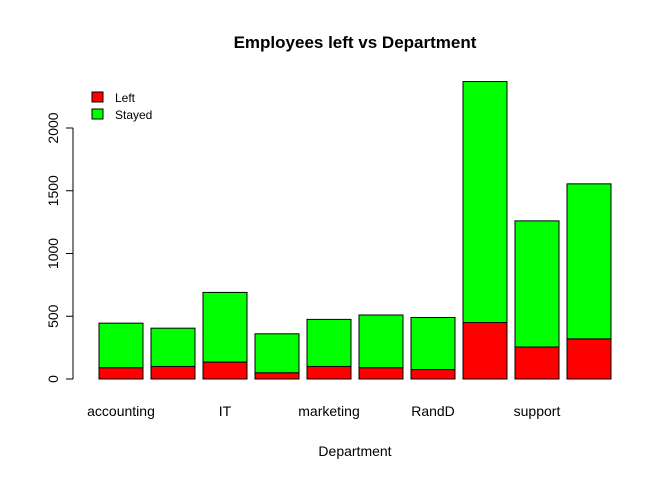 The image size is (672, 480). I want to click on bar-left-management, so click(277, 376).